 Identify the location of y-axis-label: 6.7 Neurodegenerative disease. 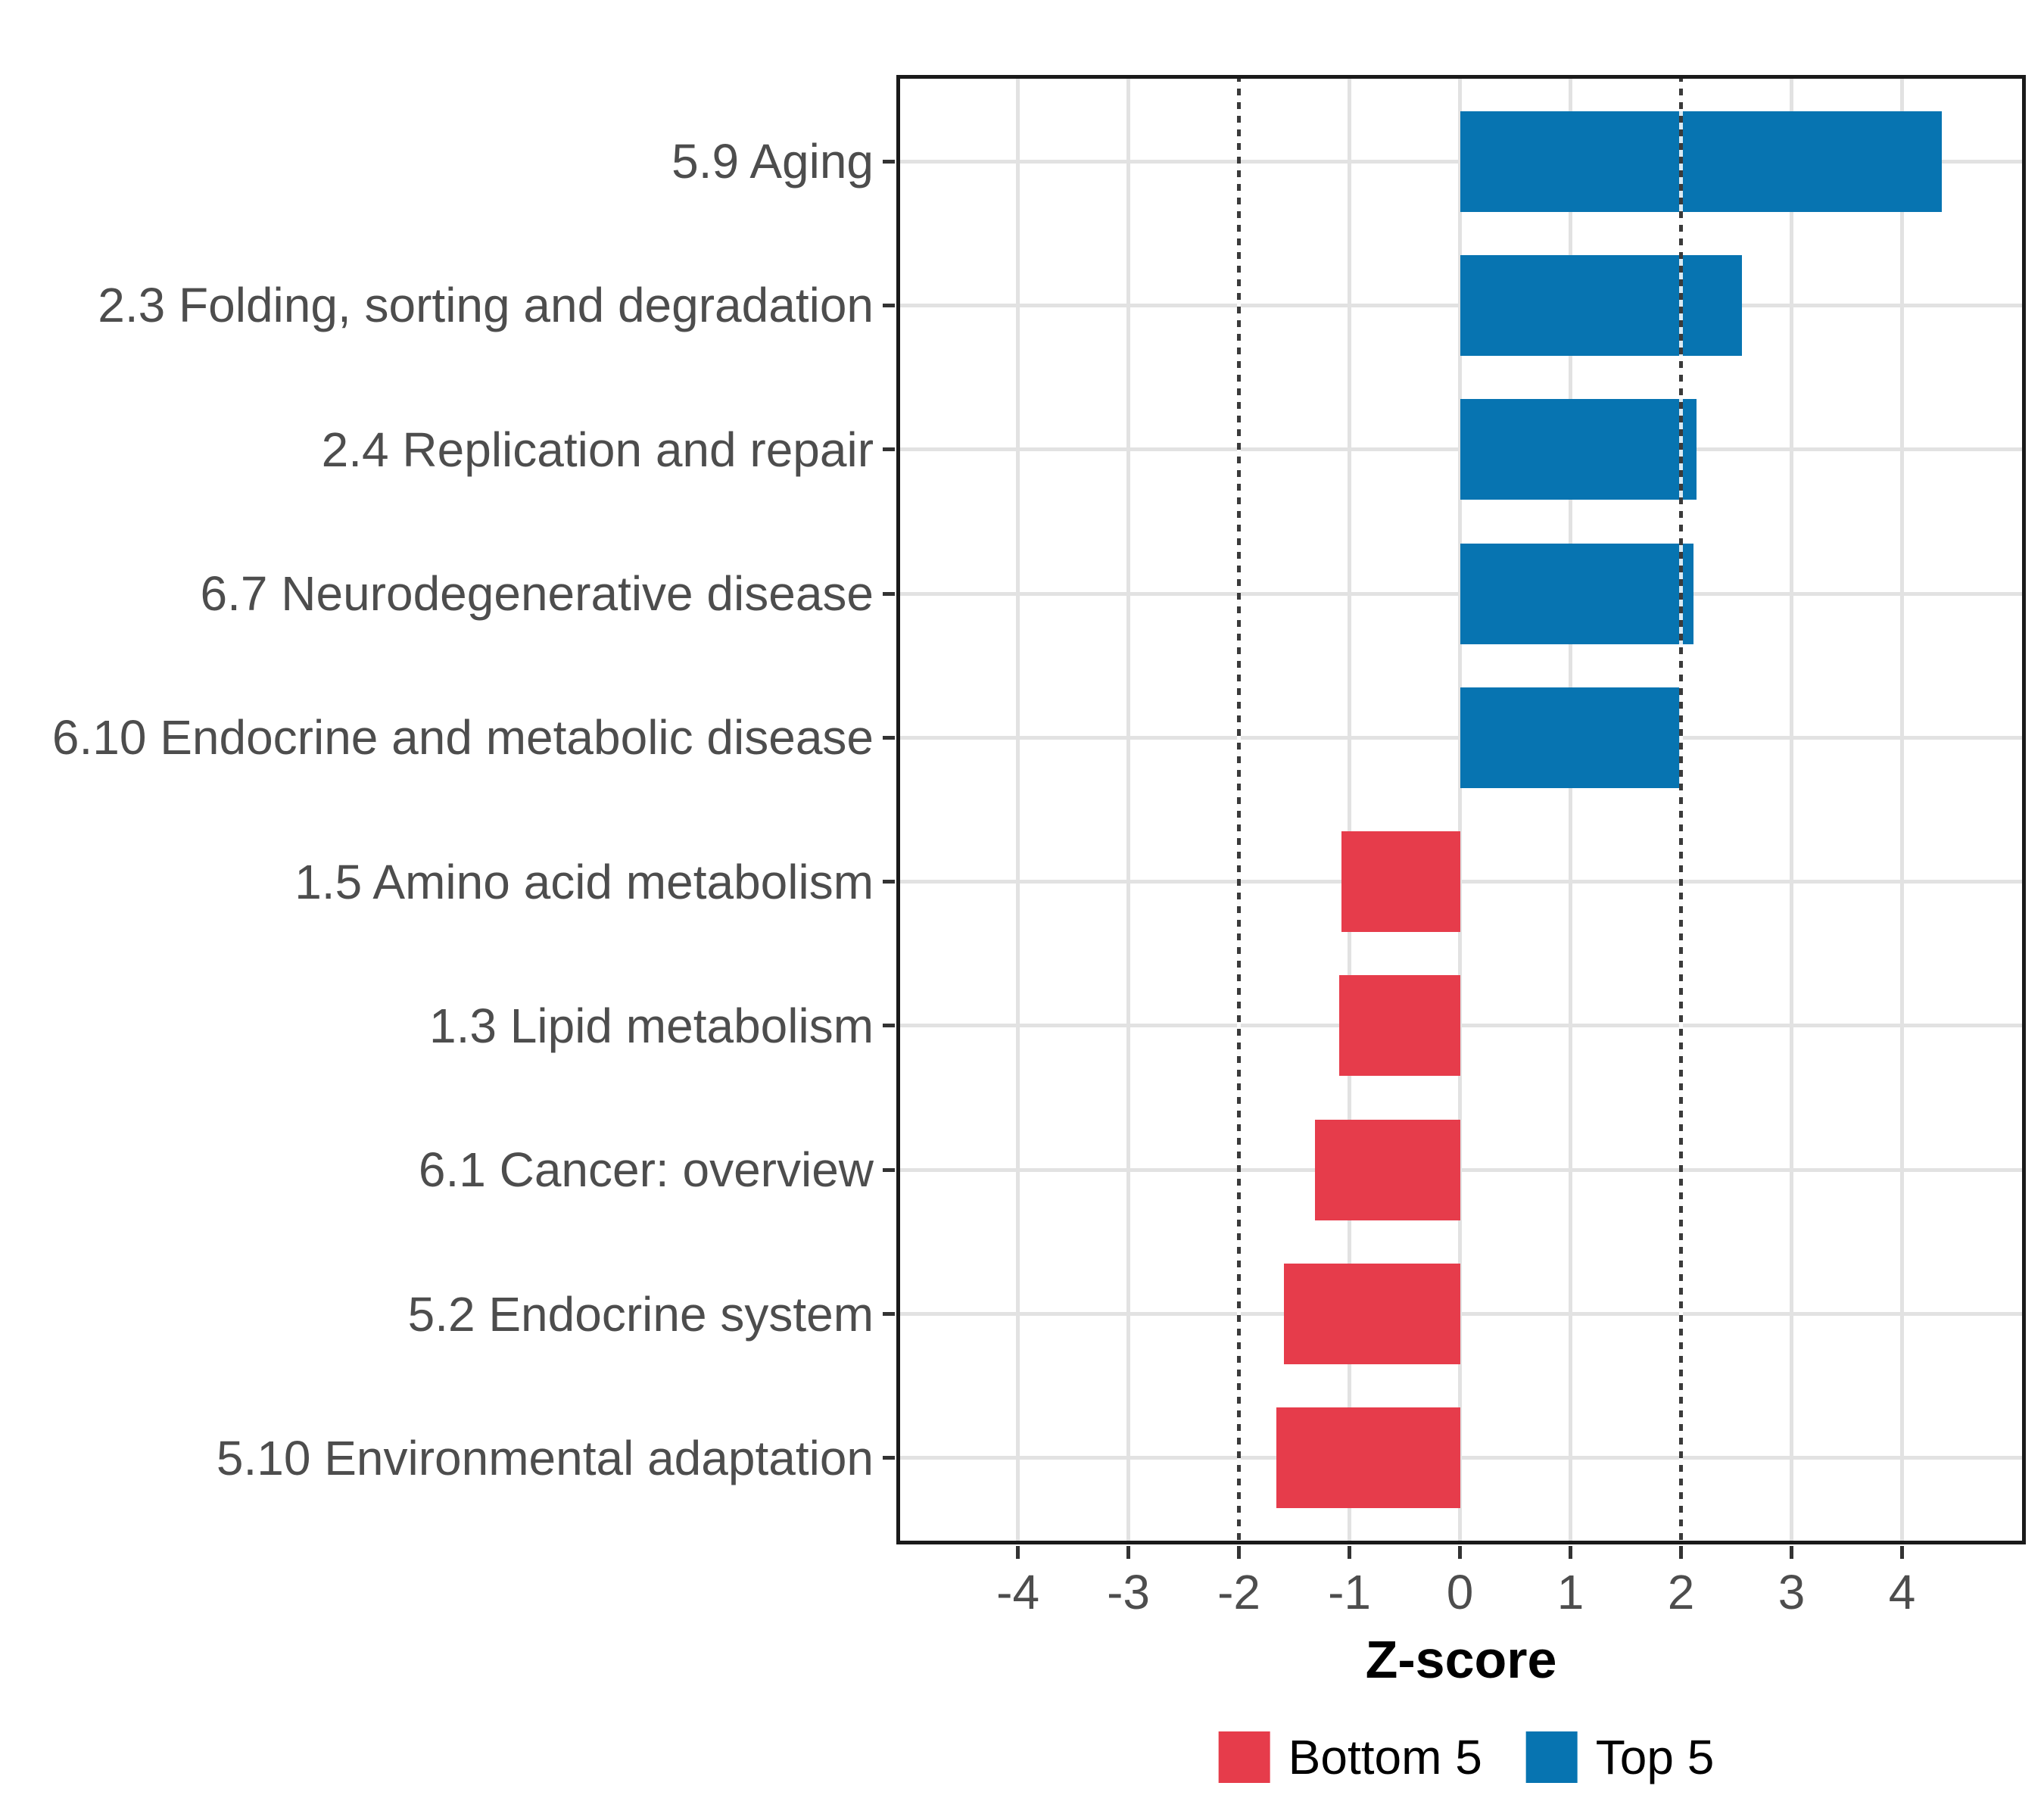
(537, 594).